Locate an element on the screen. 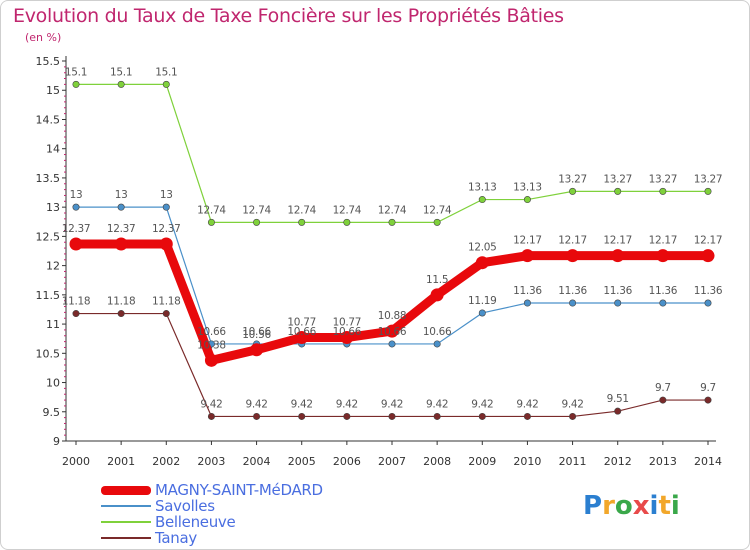 This screenshot has height=550, width=750. data-label: 13 is located at coordinates (76, 195).